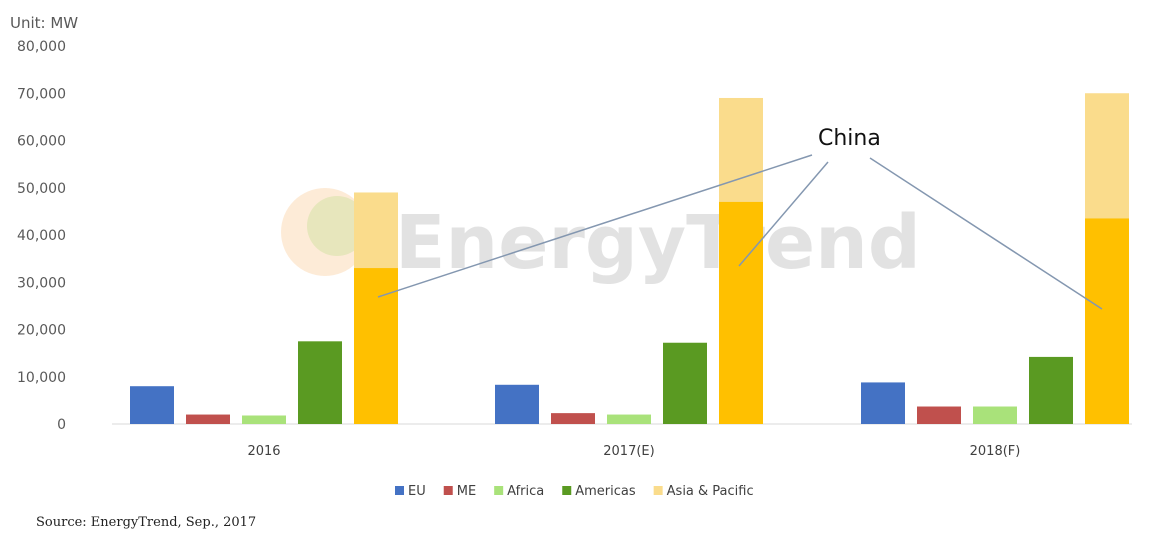 The width and height of the screenshot is (1149, 533). Describe the element at coordinates (466, 491) in the screenshot. I see `legend-label: ME` at that location.